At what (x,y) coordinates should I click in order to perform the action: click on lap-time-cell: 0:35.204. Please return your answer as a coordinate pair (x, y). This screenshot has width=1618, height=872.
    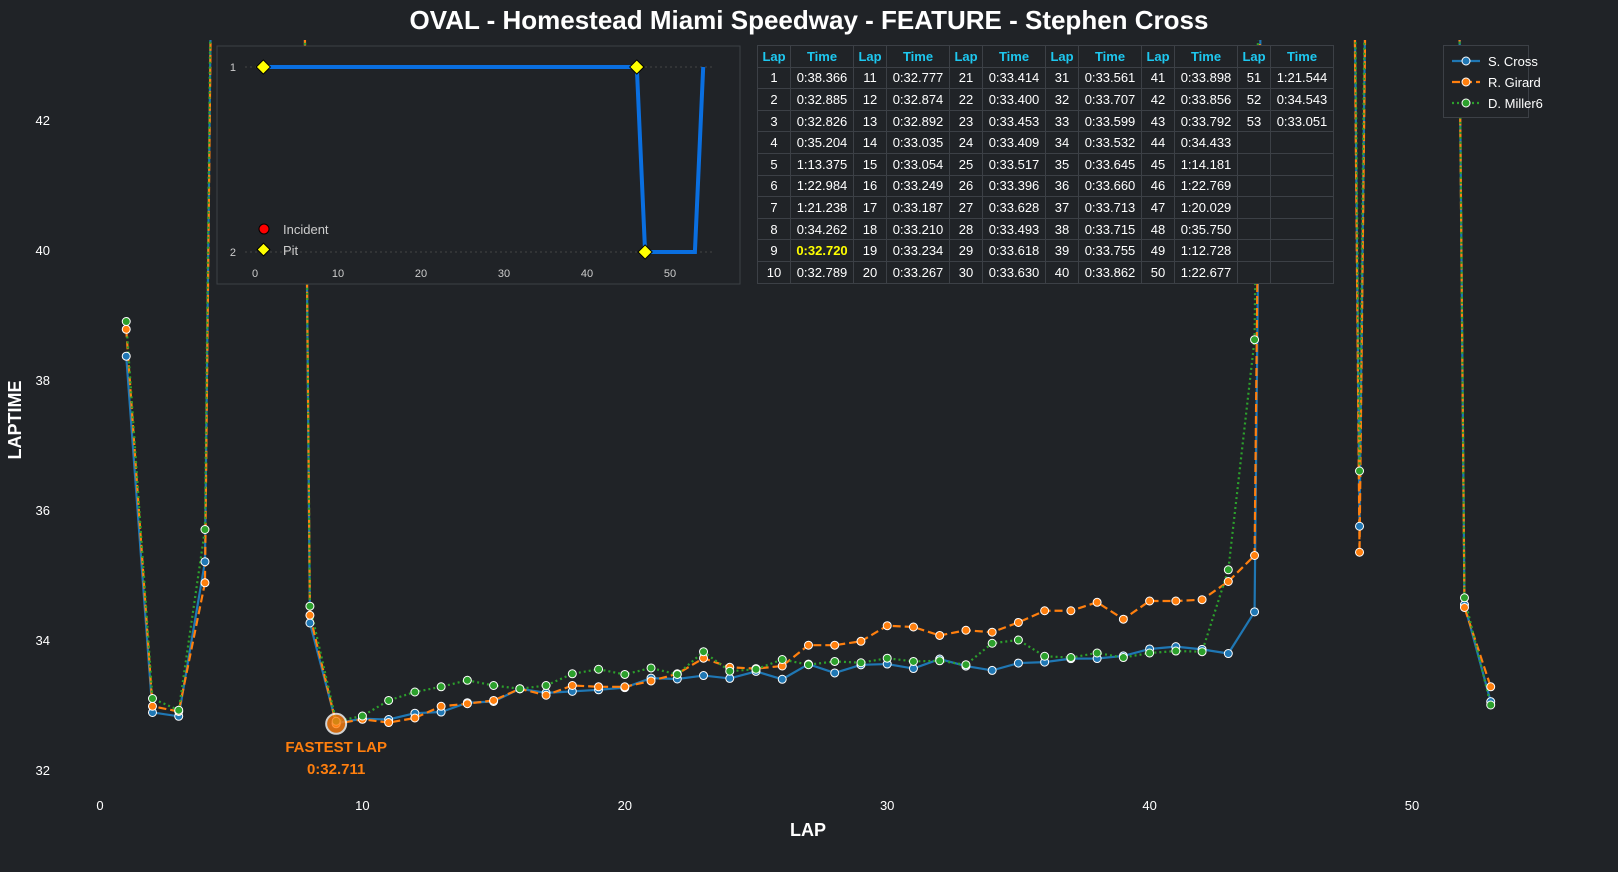
    Looking at the image, I should click on (822, 142).